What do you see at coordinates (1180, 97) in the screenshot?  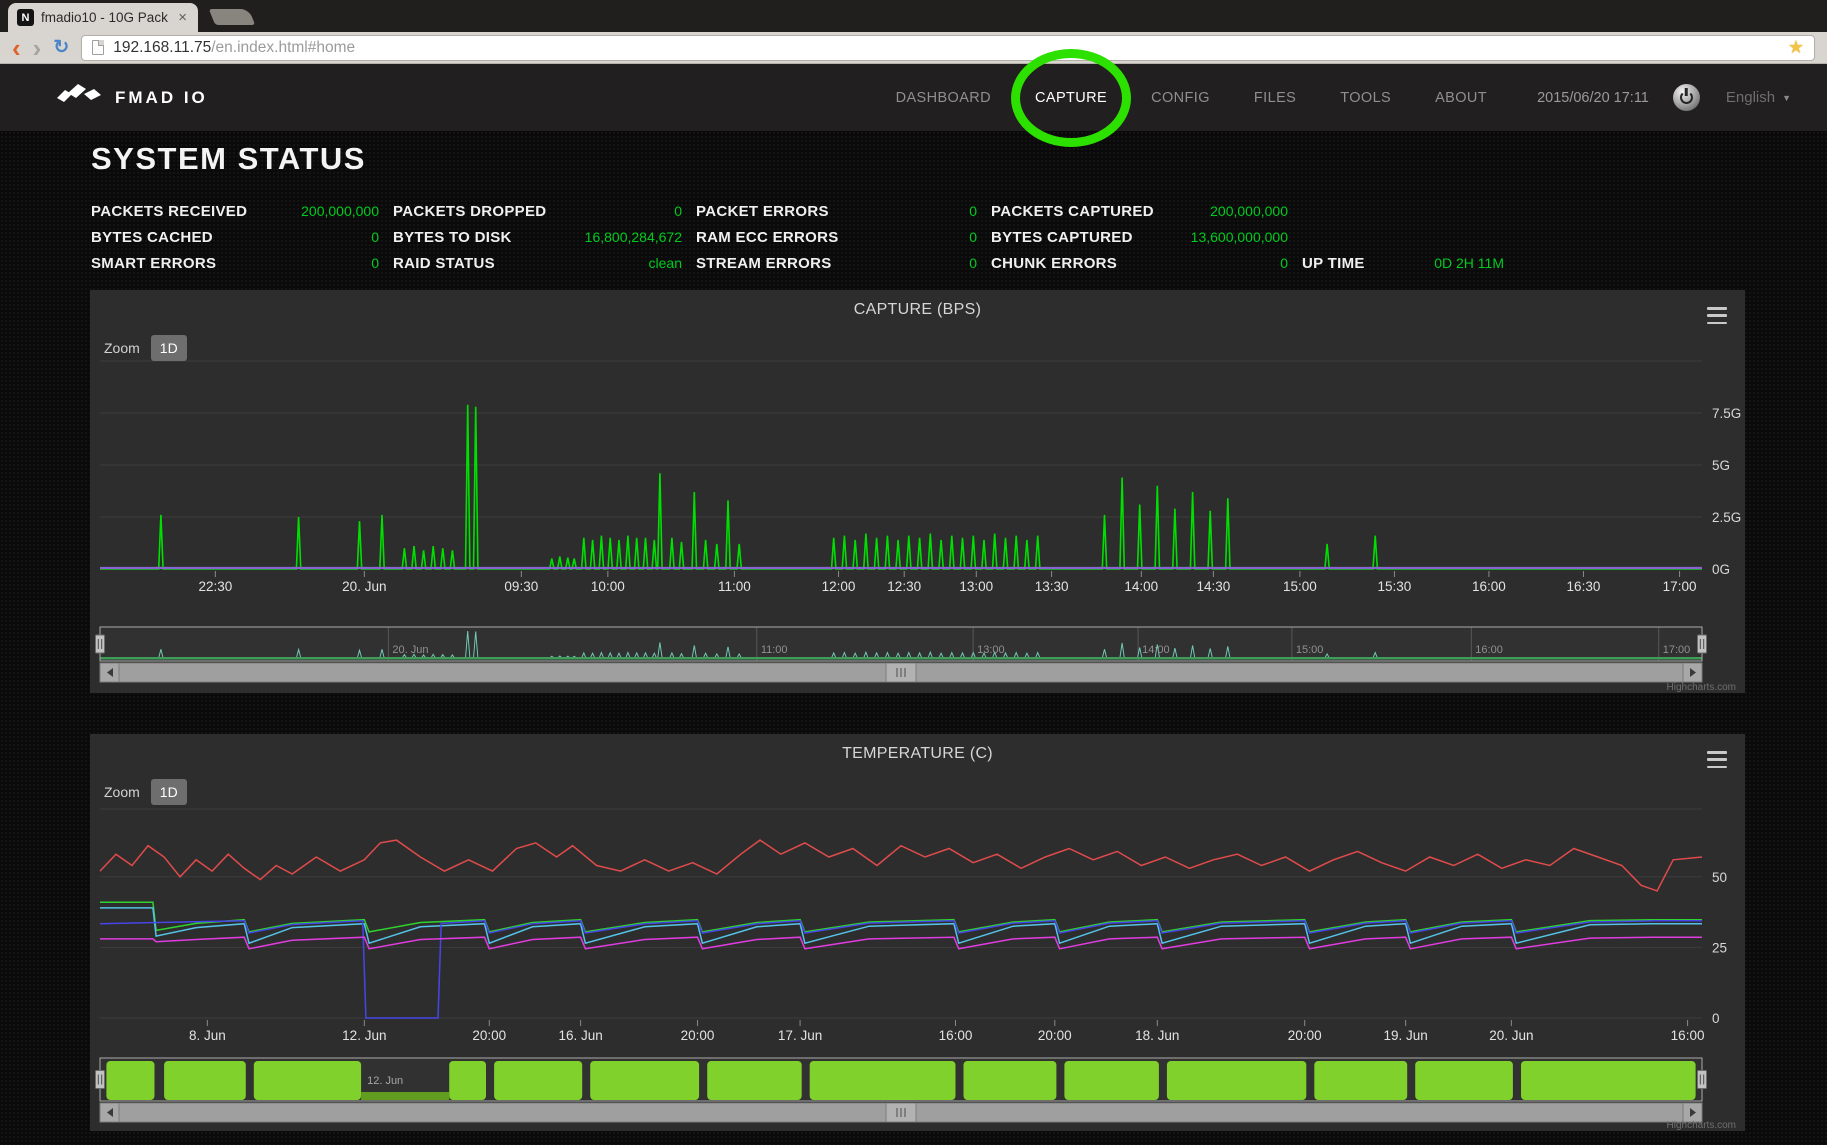 I see `nav-item-config: CONFIG` at bounding box center [1180, 97].